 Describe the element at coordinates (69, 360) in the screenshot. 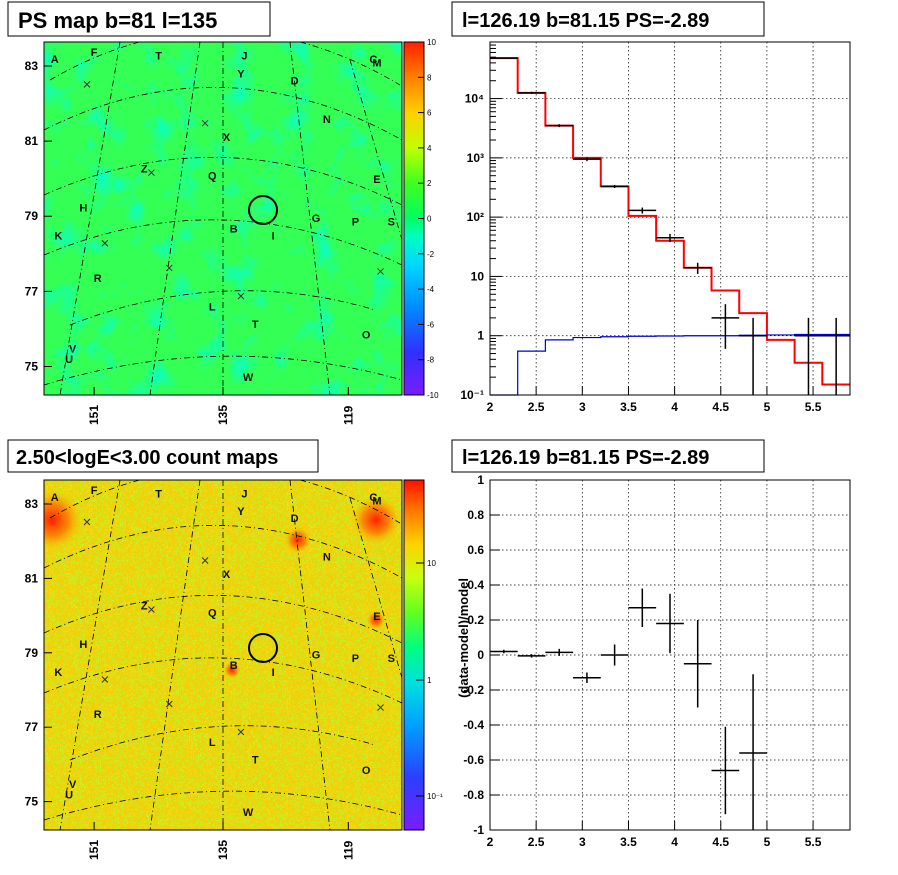

I see `source-label-u: U` at that location.